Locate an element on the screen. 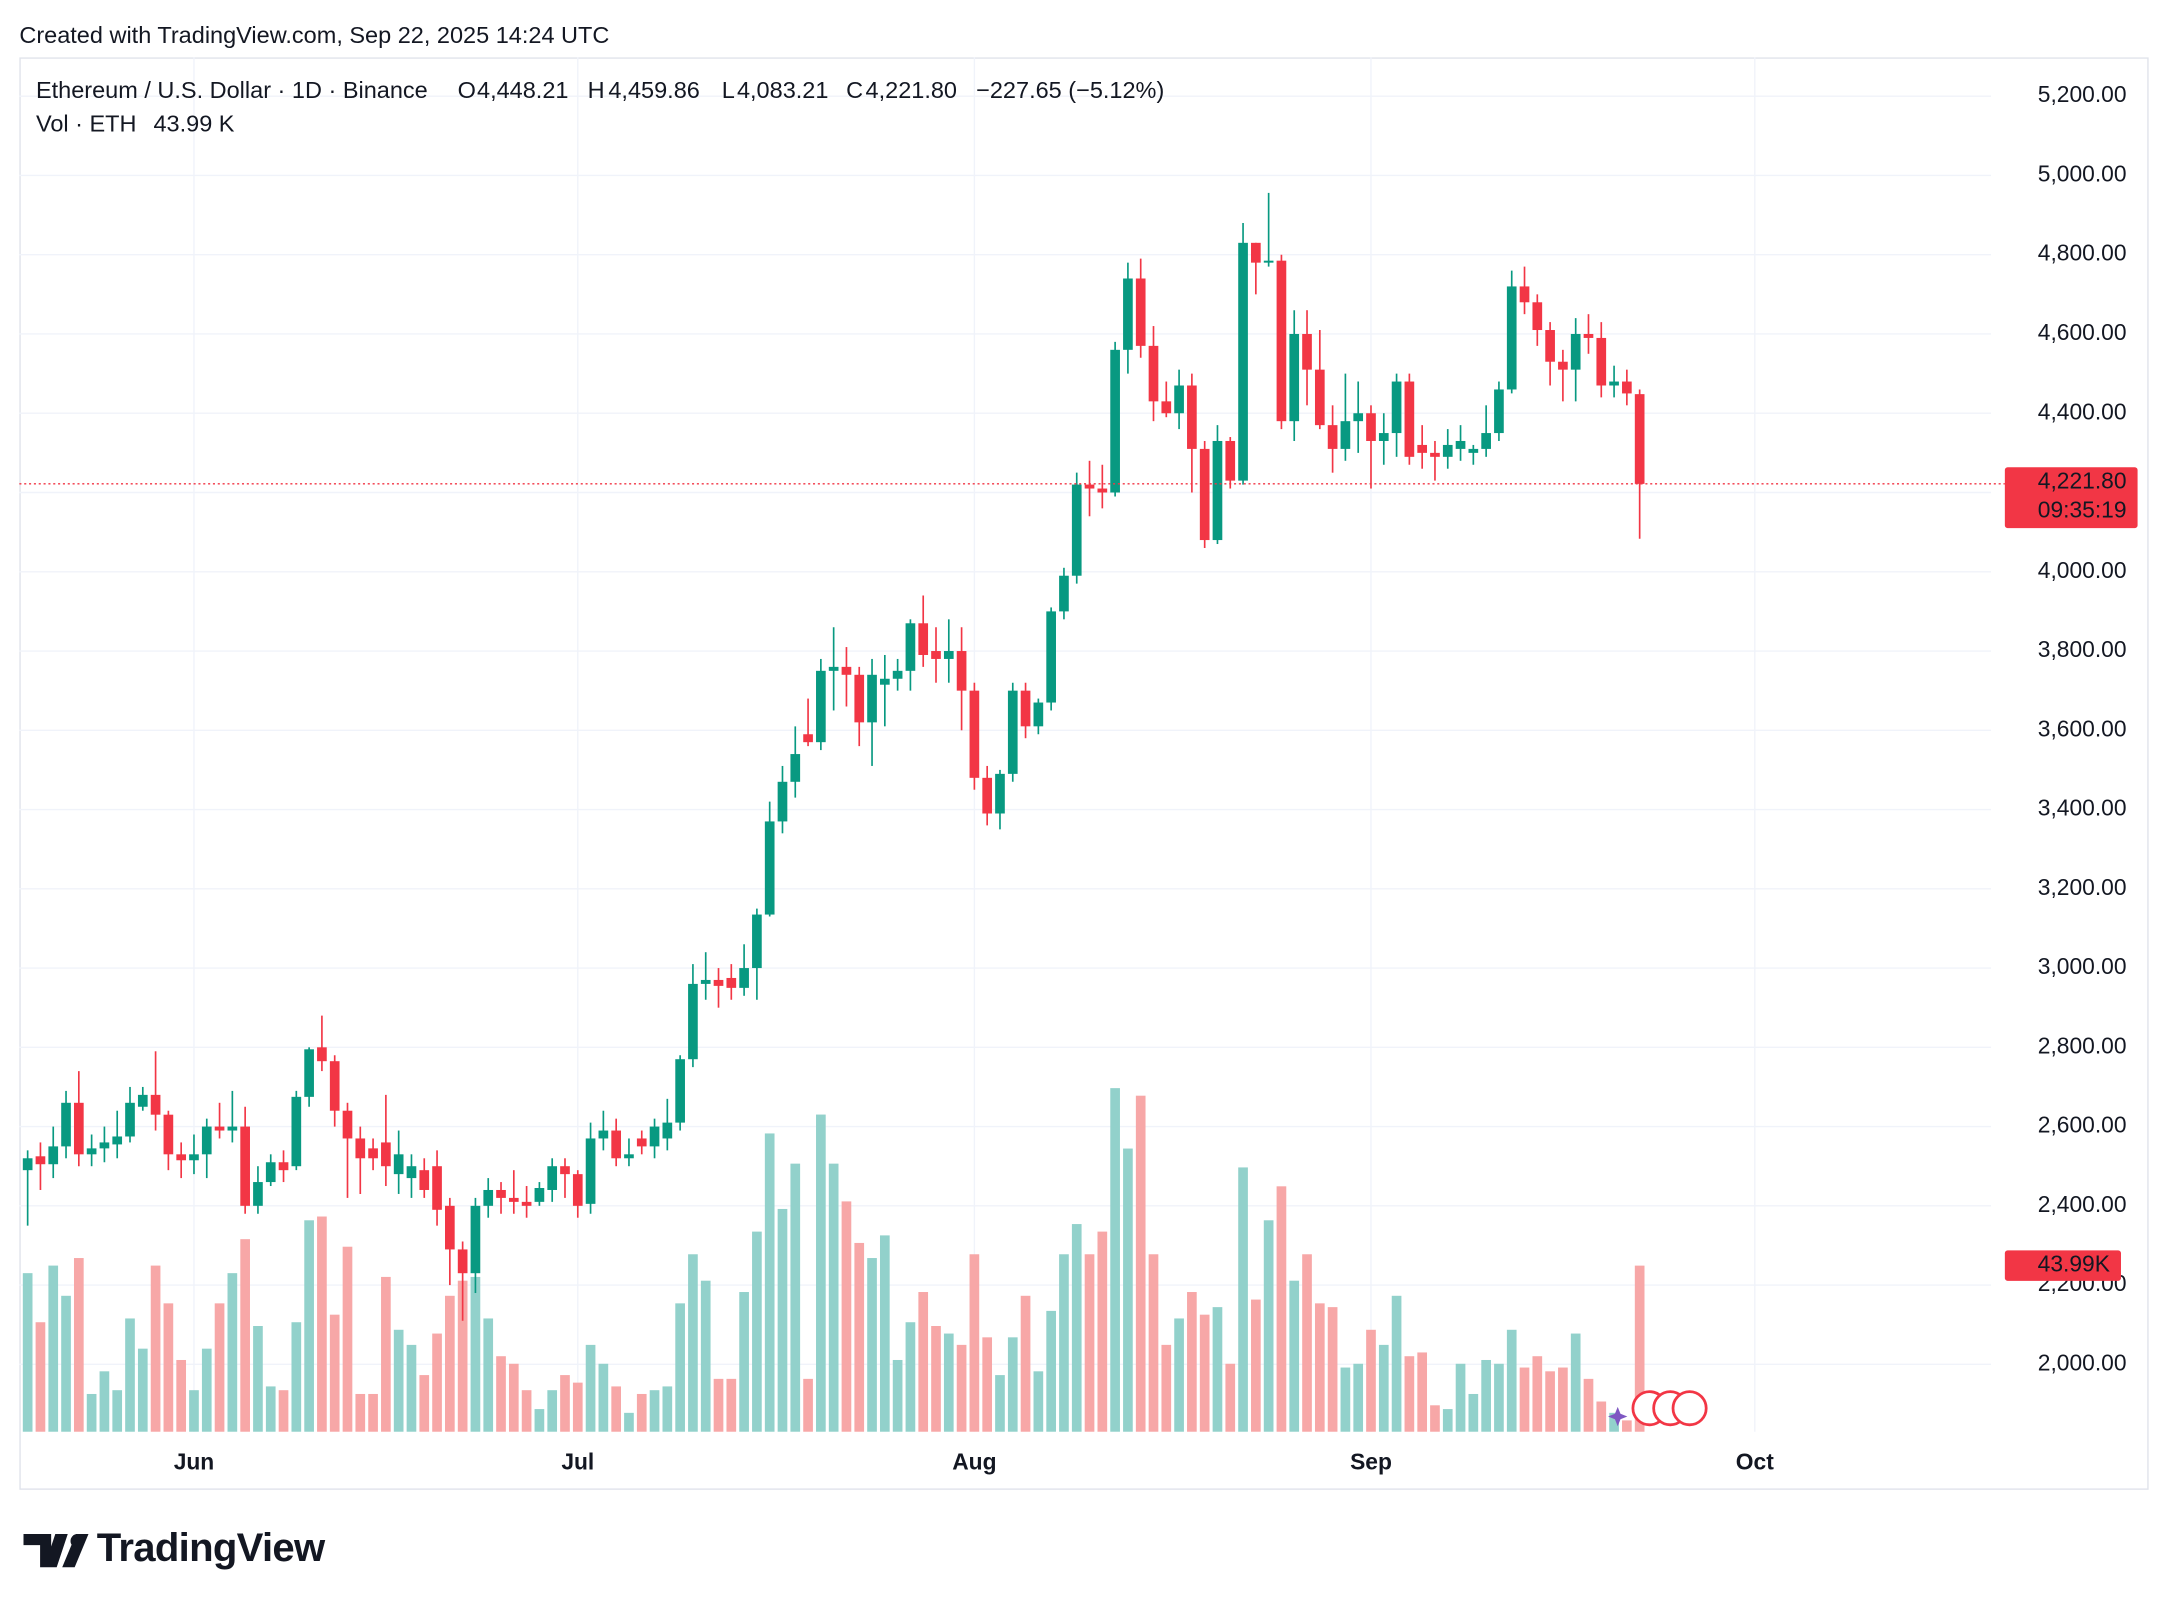 The width and height of the screenshot is (2168, 1608). y-tick-label: 3,000.00 is located at coordinates (2082, 966).